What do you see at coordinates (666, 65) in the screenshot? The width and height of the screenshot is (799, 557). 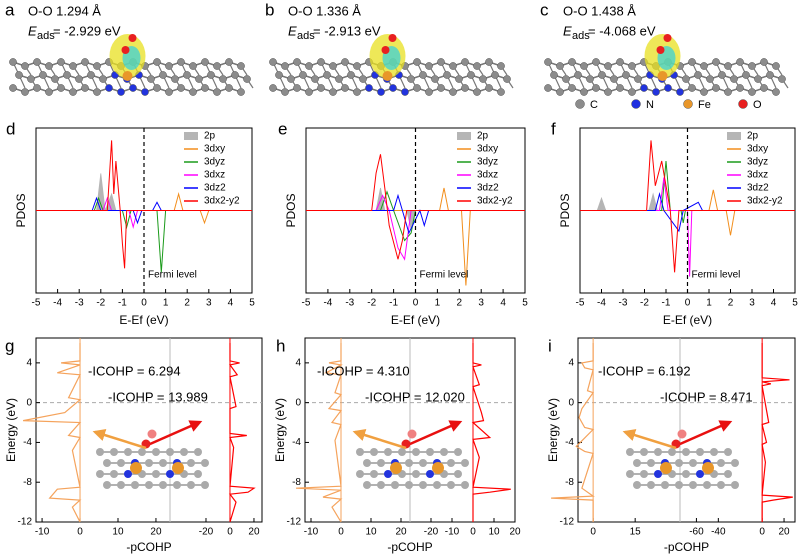 I see `structure-model` at bounding box center [666, 65].